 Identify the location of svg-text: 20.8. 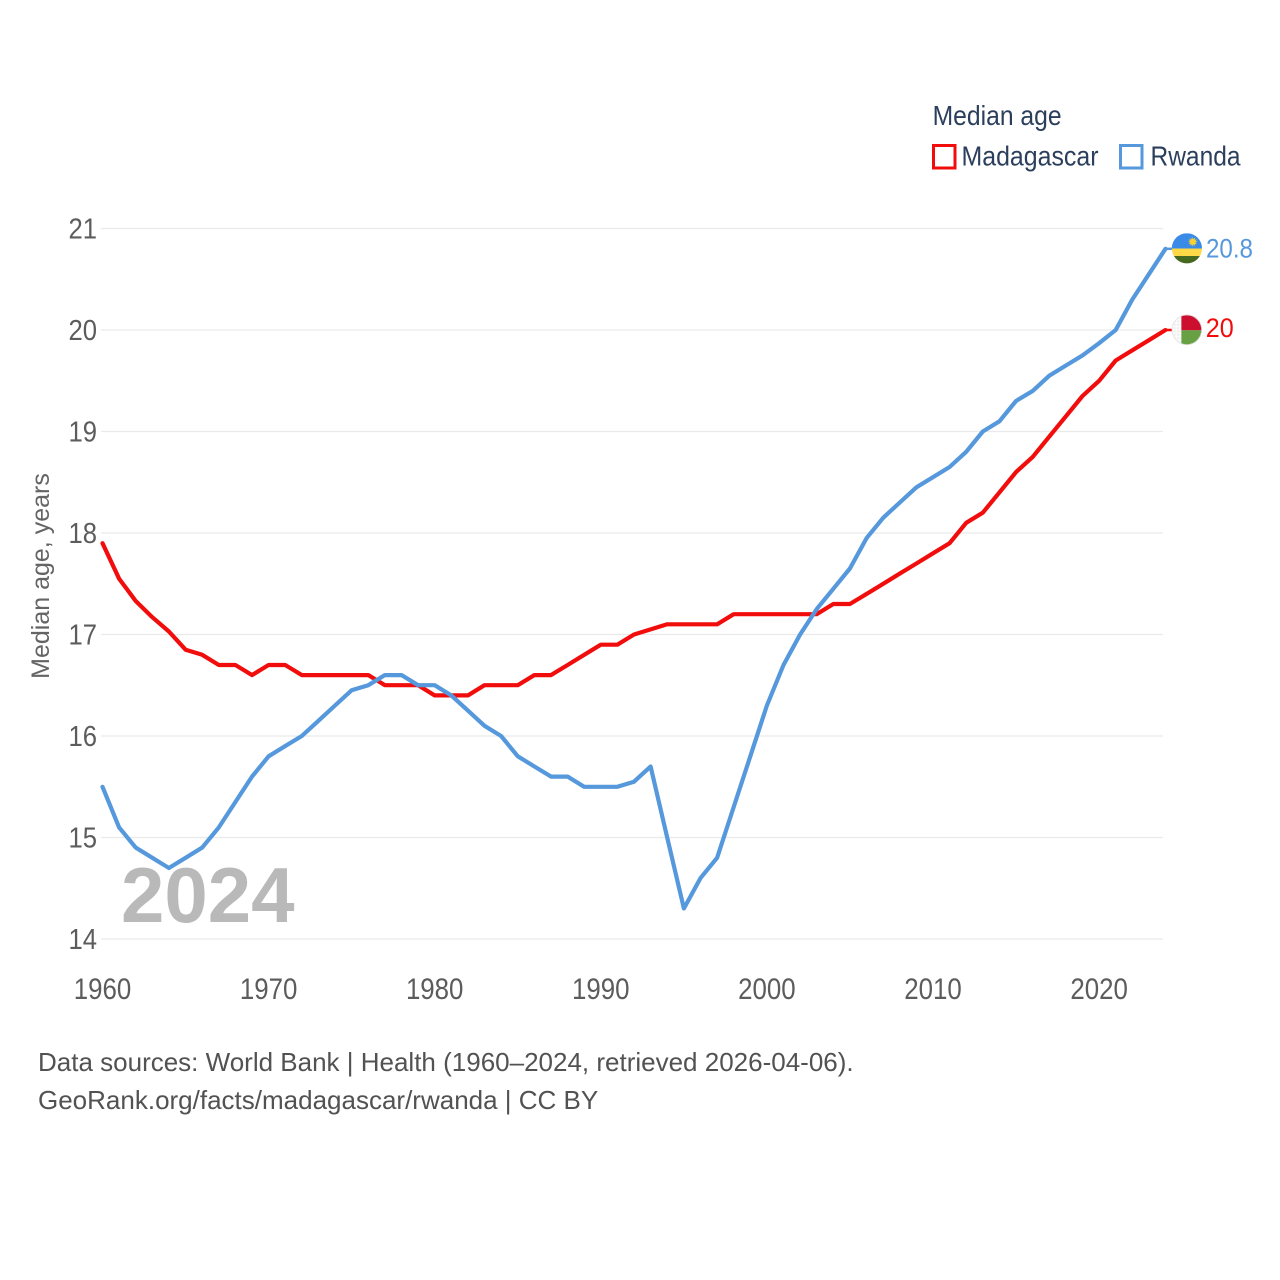
(1229, 249).